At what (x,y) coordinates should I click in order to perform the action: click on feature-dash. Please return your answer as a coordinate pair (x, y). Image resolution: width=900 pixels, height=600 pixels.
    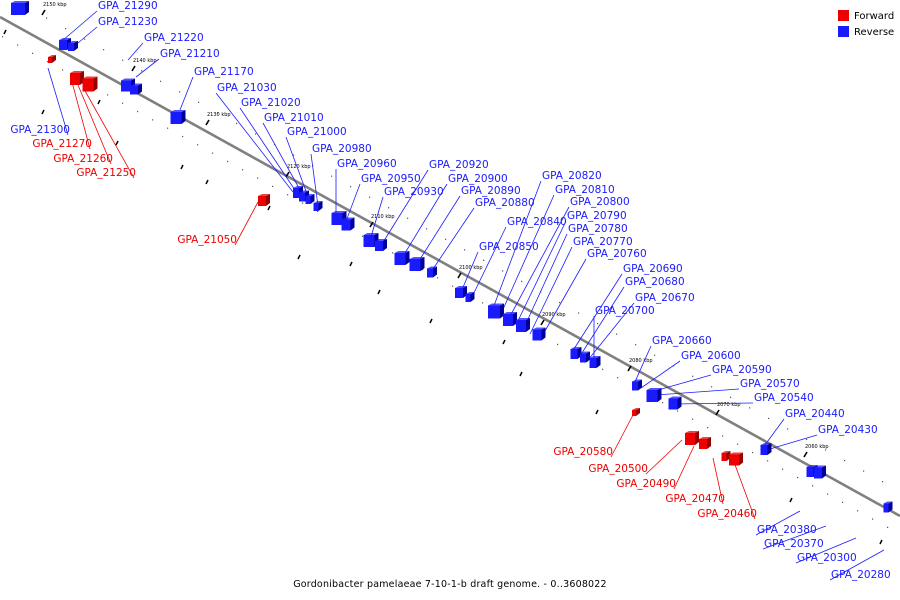
    Looking at the image, I should click on (791, 500).